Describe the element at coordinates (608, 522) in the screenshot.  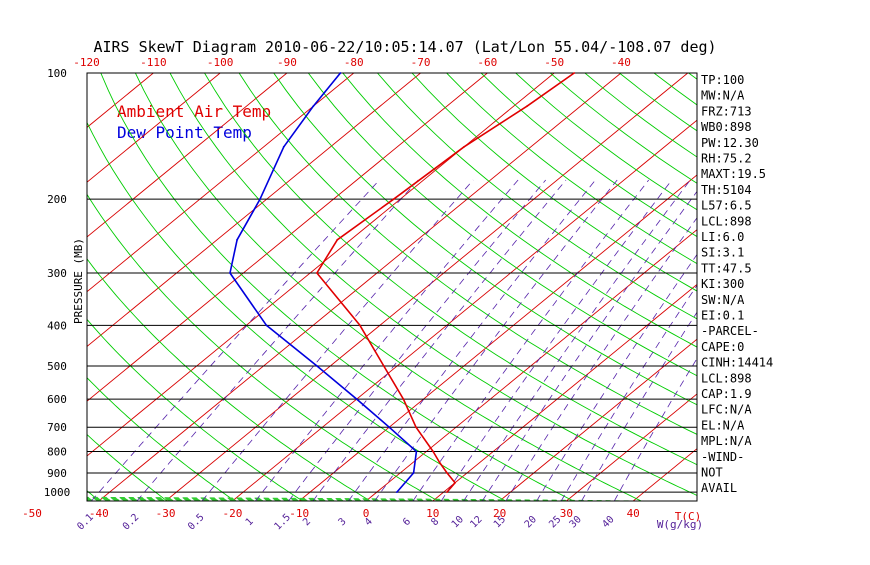
I see `mixing-ratio-tick-label: 40` at that location.